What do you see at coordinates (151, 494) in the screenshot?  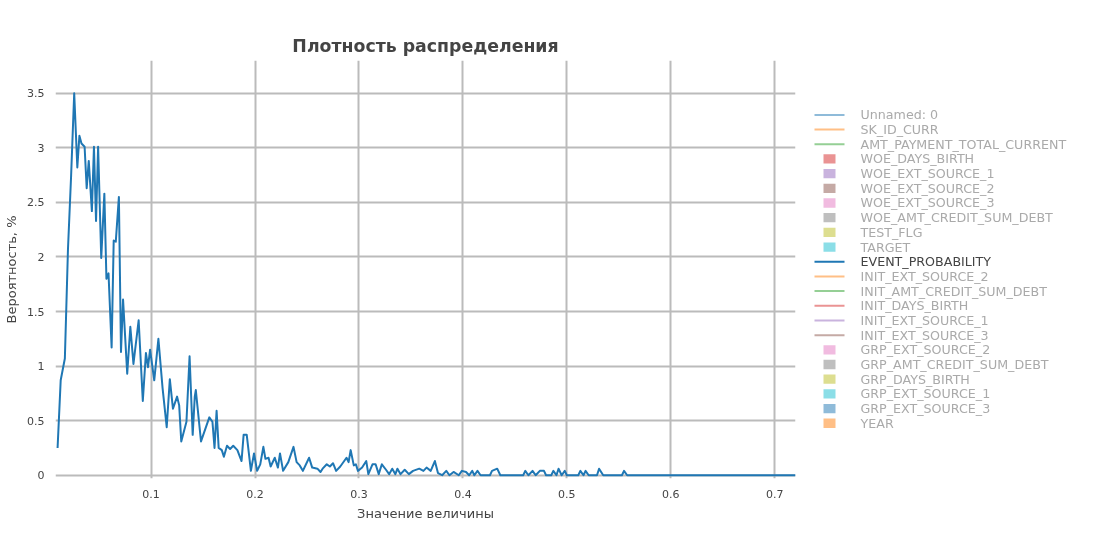 I see `x-tick-label: 0.1` at bounding box center [151, 494].